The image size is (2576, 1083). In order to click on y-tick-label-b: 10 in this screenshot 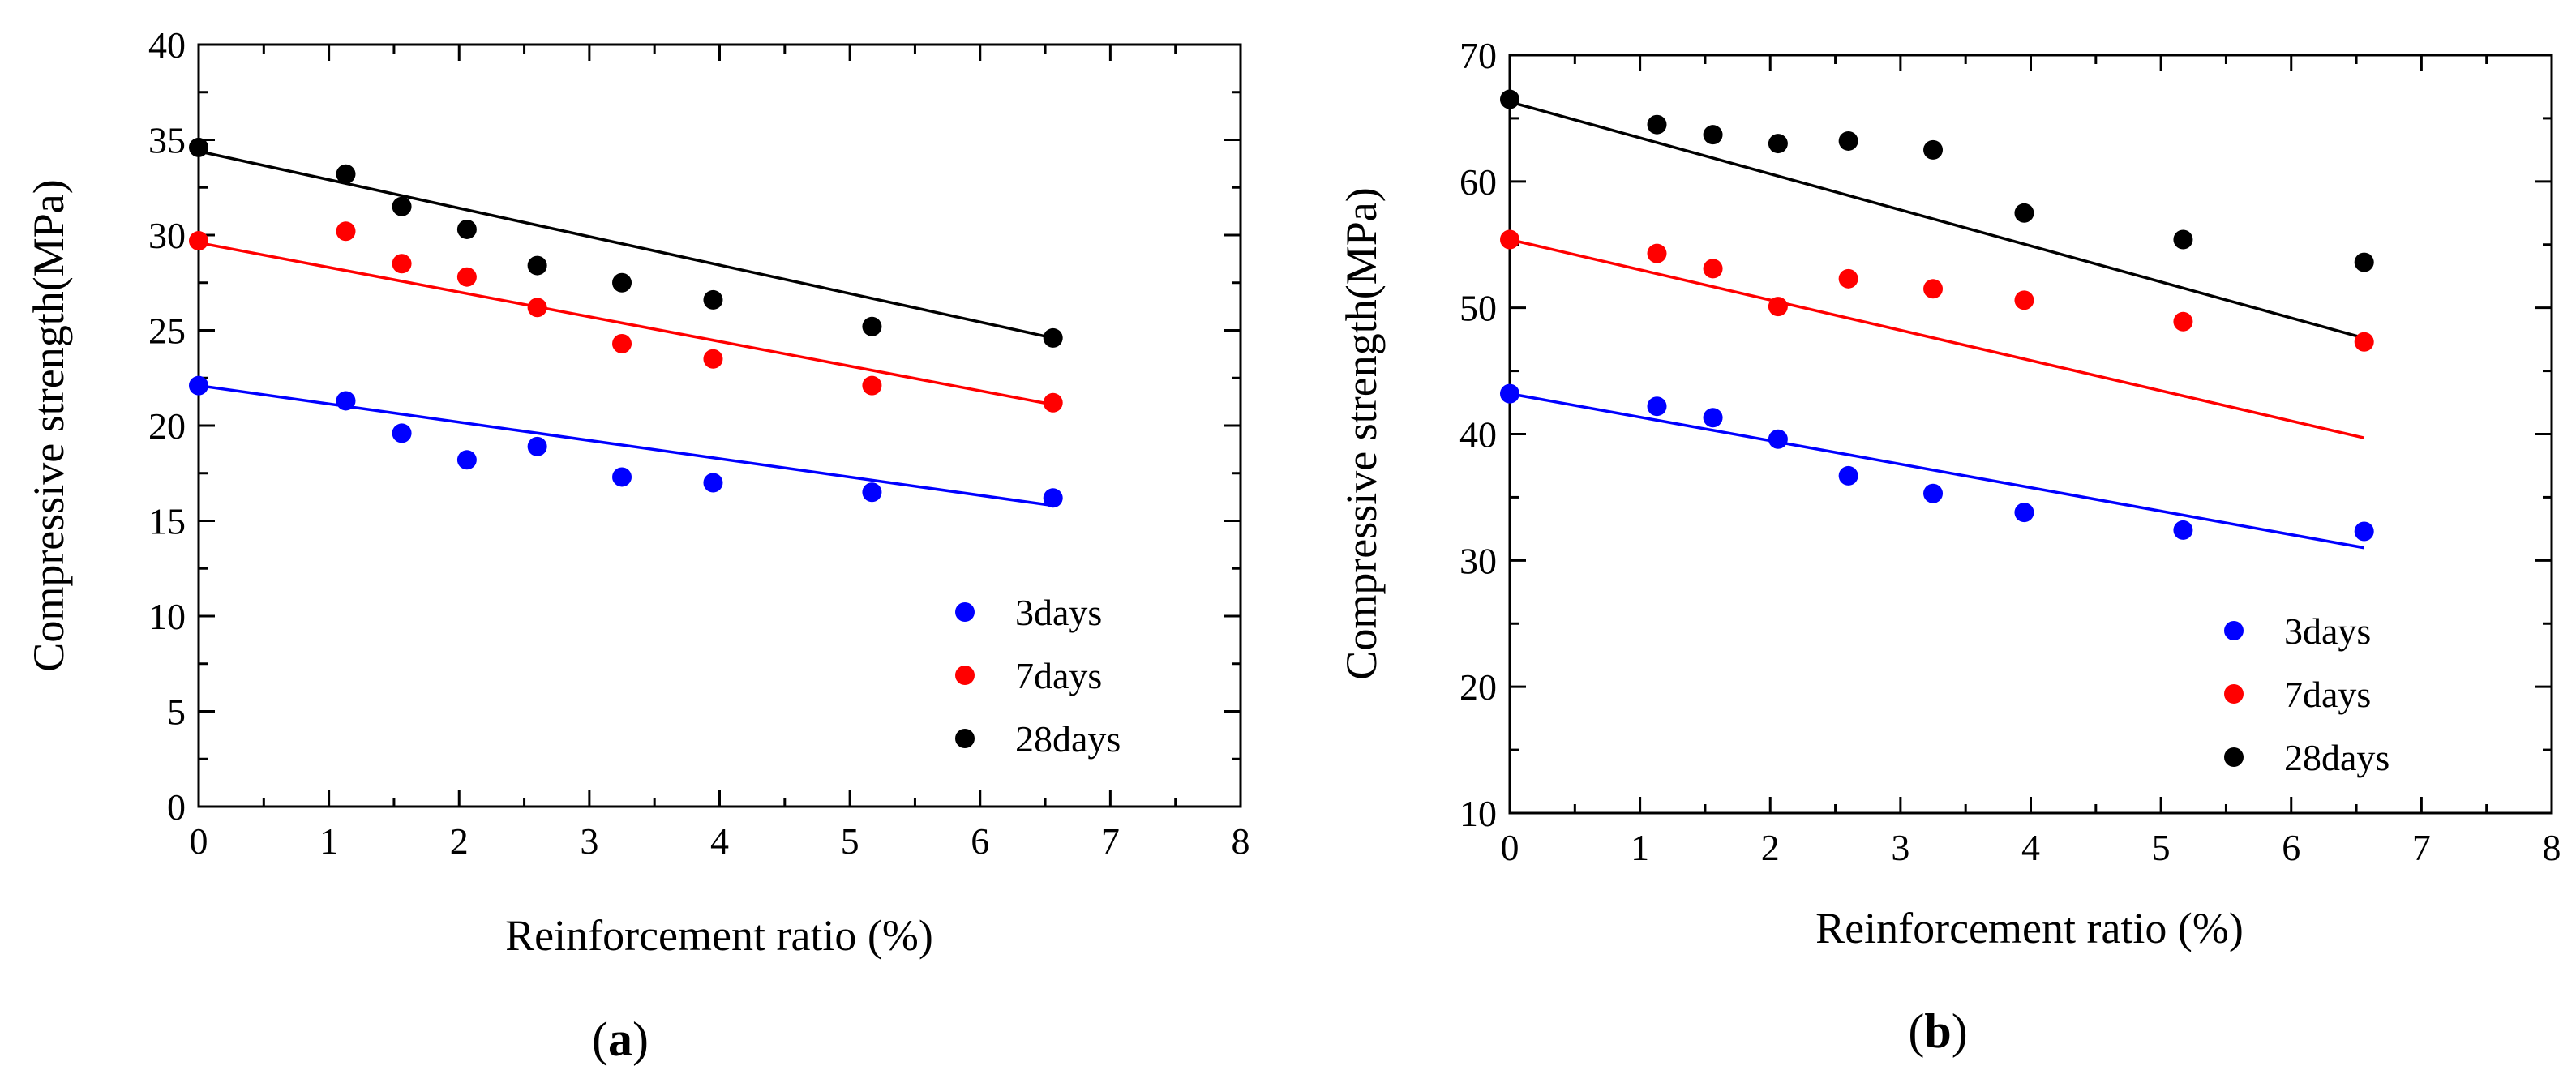, I will do `click(1478, 813)`.